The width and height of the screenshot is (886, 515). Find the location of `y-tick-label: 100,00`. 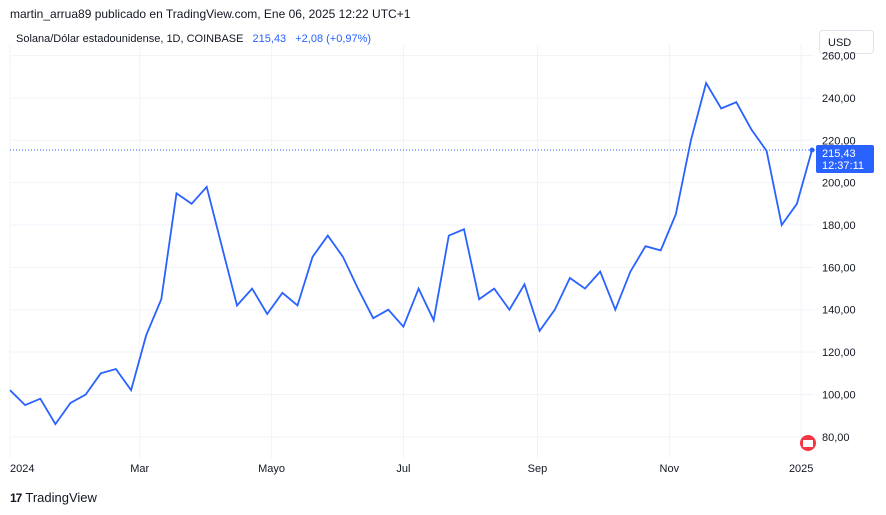

y-tick-label: 100,00 is located at coordinates (839, 395).